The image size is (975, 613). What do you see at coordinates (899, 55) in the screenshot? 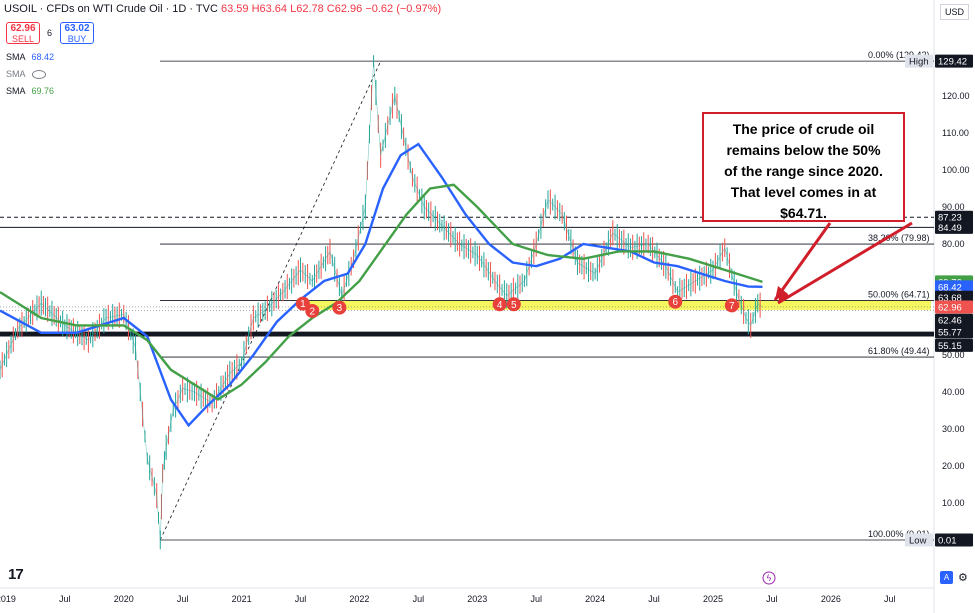
I see `fib-level-label: 0.00% (129.42)` at bounding box center [899, 55].